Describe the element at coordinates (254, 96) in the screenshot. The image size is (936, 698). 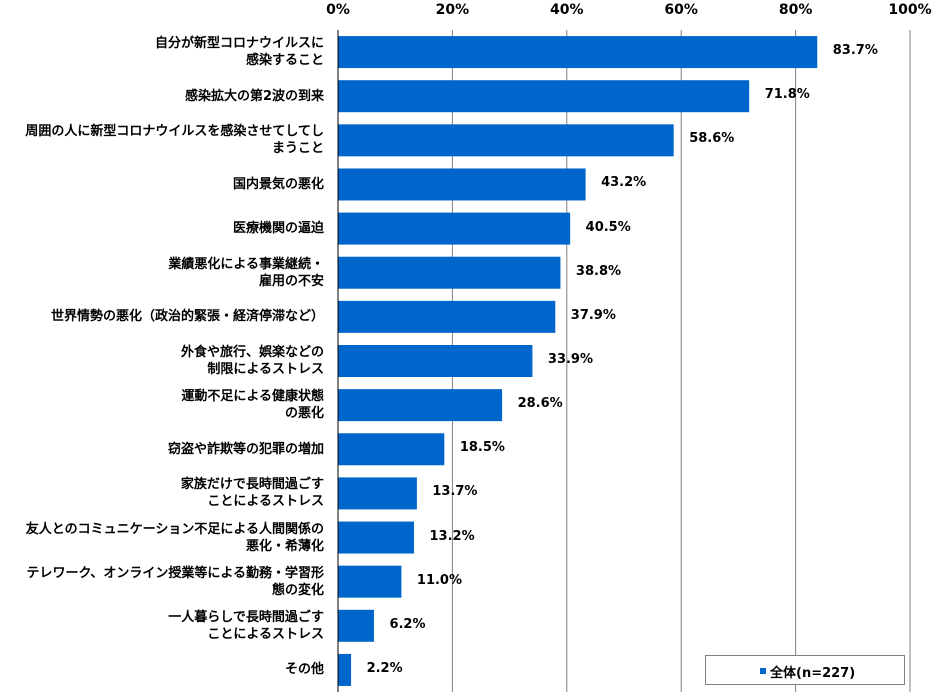
I see `category-label: 感染拡大の第2波の到来` at that location.